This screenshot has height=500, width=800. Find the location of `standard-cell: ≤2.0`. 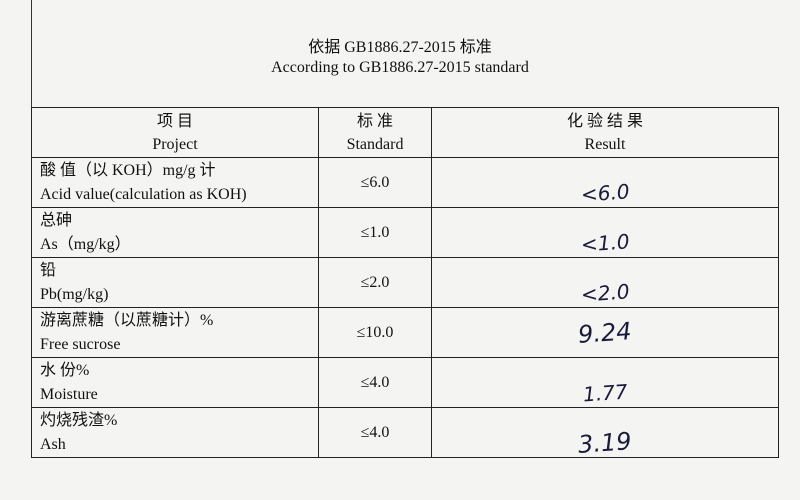

standard-cell: ≤2.0 is located at coordinates (375, 282).